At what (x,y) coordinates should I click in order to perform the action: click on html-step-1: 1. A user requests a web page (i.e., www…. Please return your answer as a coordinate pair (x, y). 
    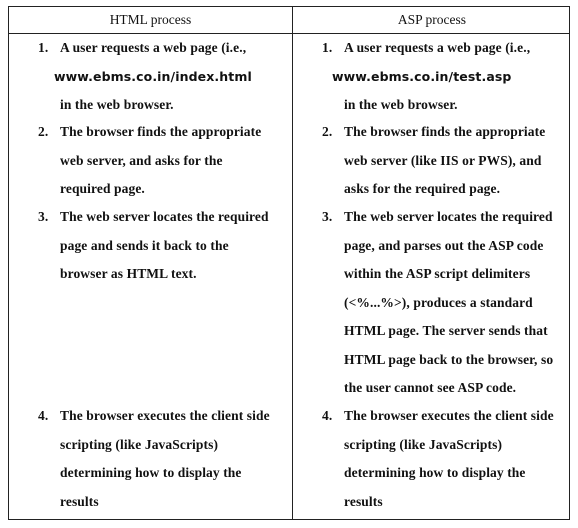
    Looking at the image, I should click on (163, 77).